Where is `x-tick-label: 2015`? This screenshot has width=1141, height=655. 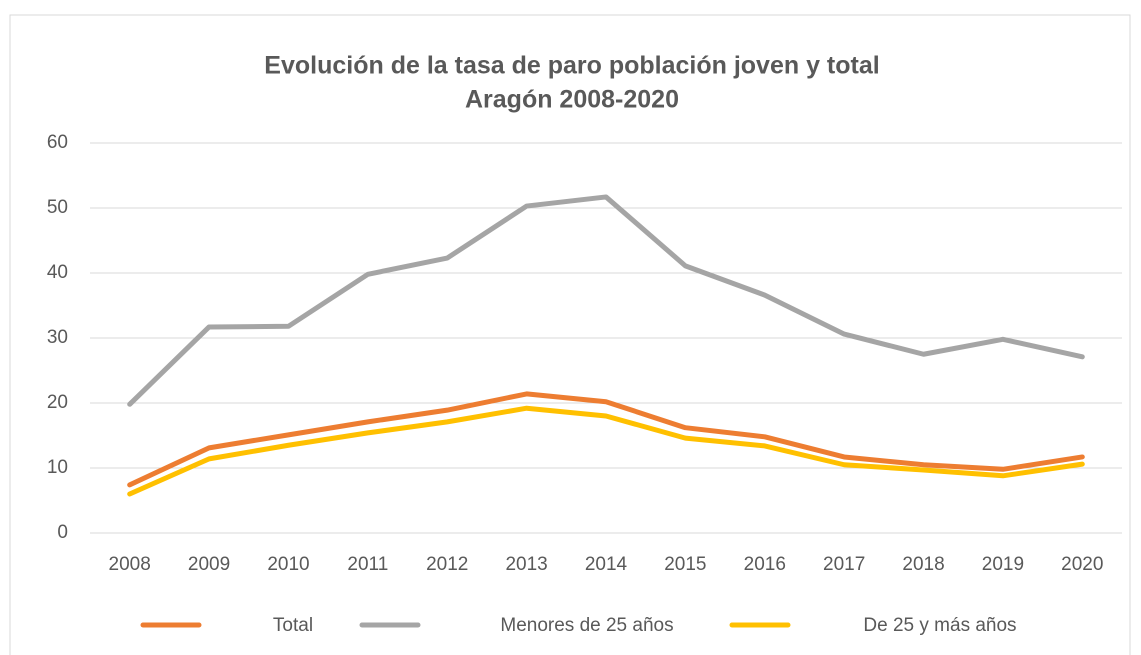
x-tick-label: 2015 is located at coordinates (685, 564).